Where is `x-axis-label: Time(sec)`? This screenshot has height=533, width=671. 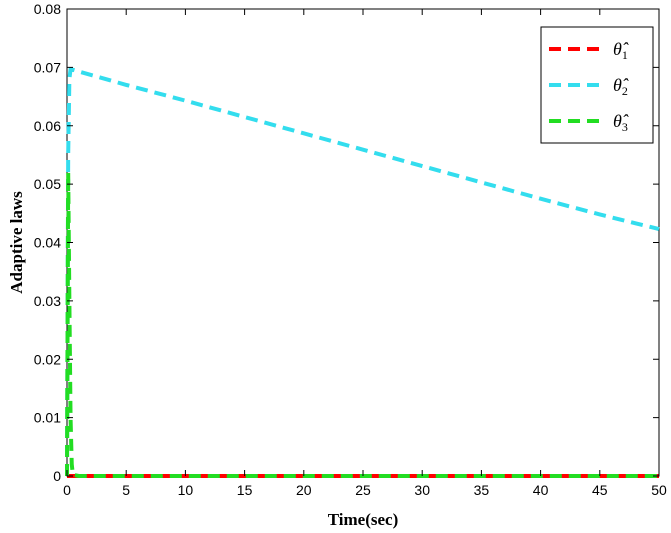
x-axis-label: Time(sec) is located at coordinates (363, 519).